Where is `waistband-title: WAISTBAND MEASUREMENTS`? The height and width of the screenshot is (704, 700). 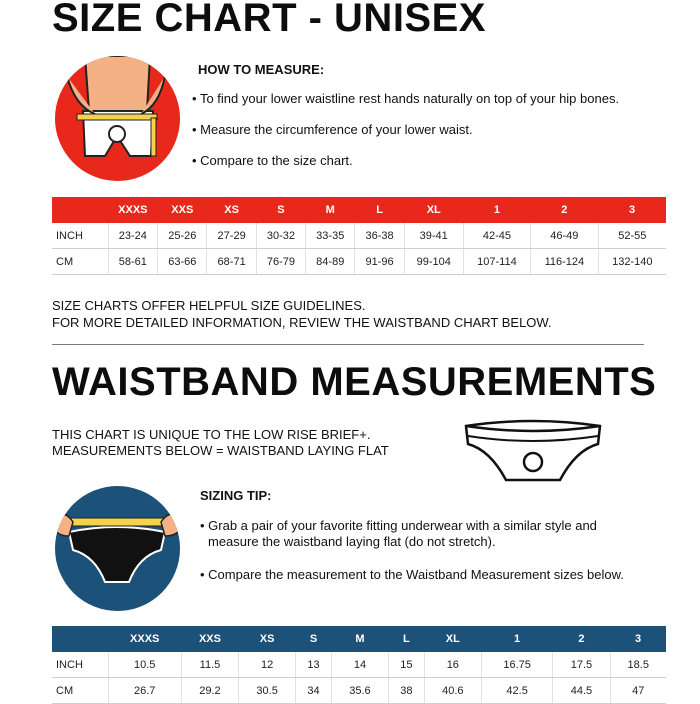
waistband-title: WAISTBAND MEASUREMENTS is located at coordinates (354, 382).